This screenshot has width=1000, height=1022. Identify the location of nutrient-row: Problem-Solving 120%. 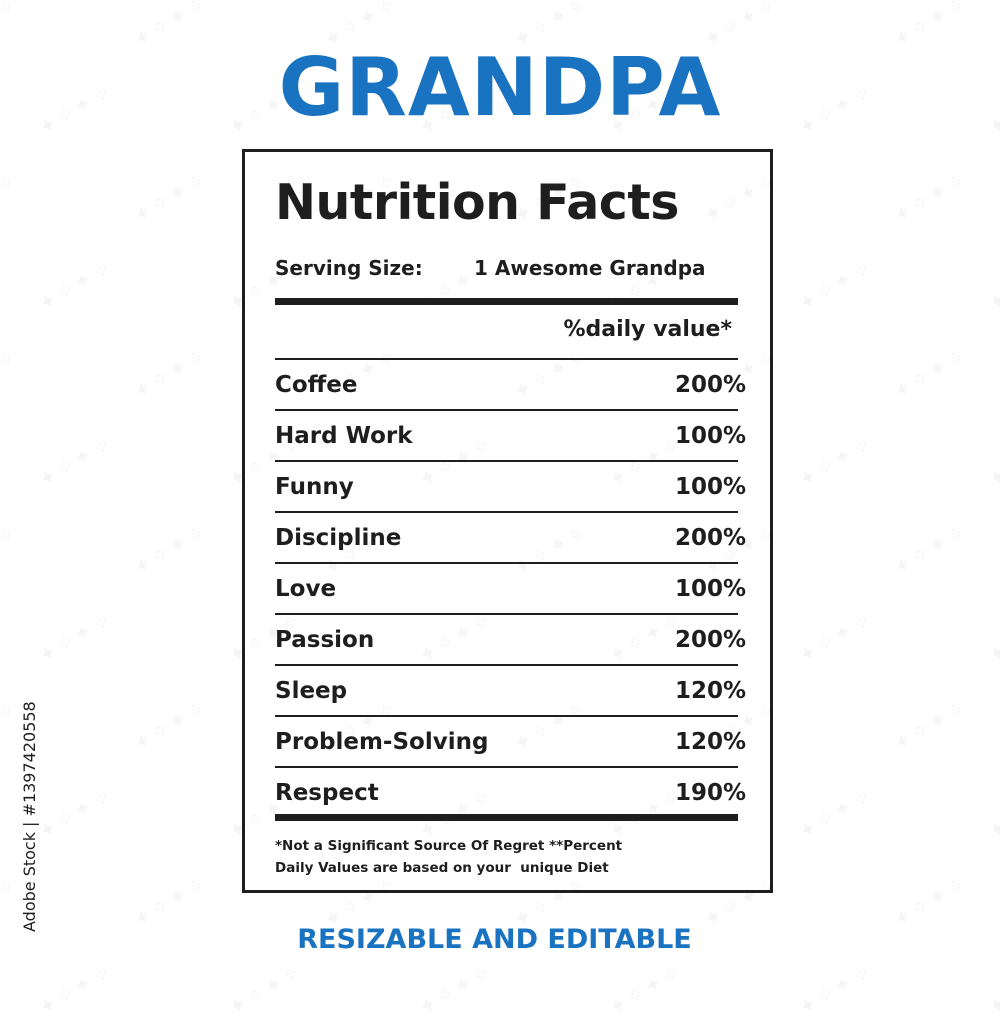
(510, 740).